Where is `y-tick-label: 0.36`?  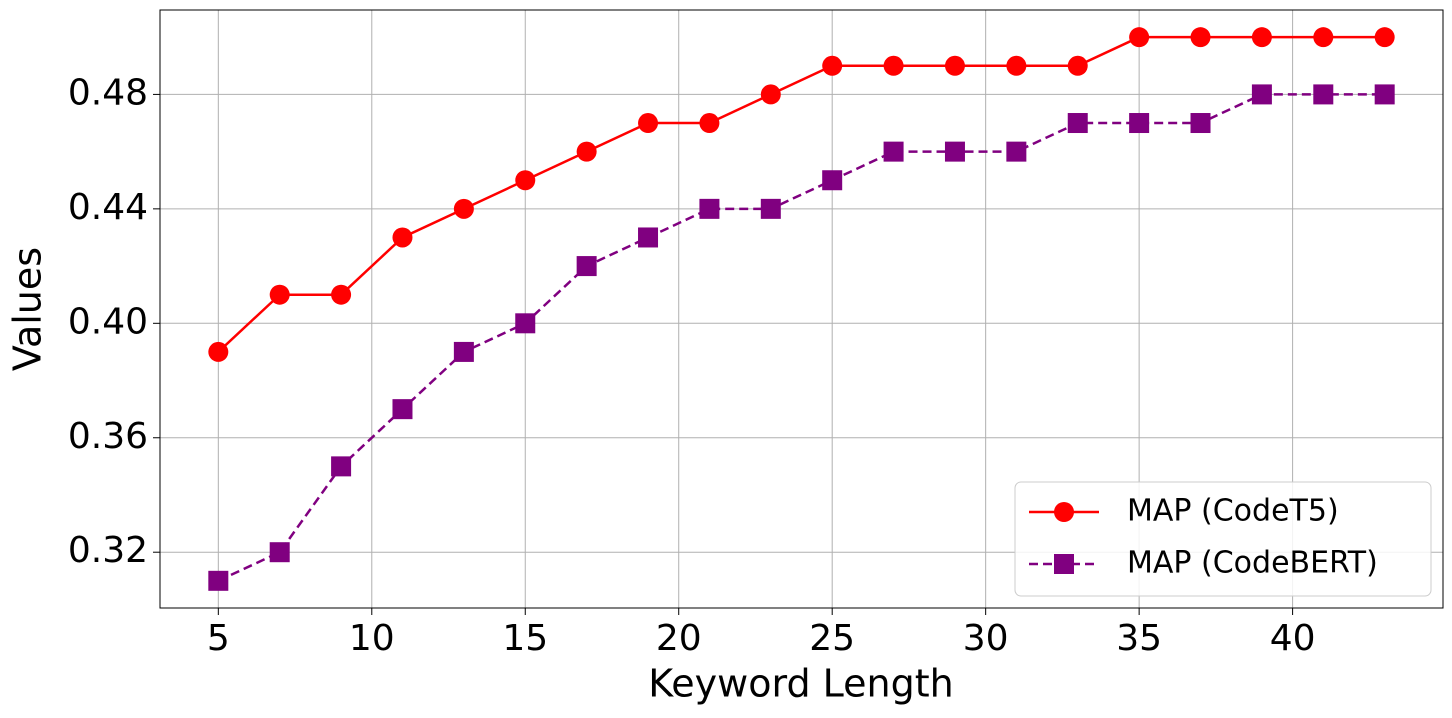 y-tick-label: 0.36 is located at coordinates (108, 436).